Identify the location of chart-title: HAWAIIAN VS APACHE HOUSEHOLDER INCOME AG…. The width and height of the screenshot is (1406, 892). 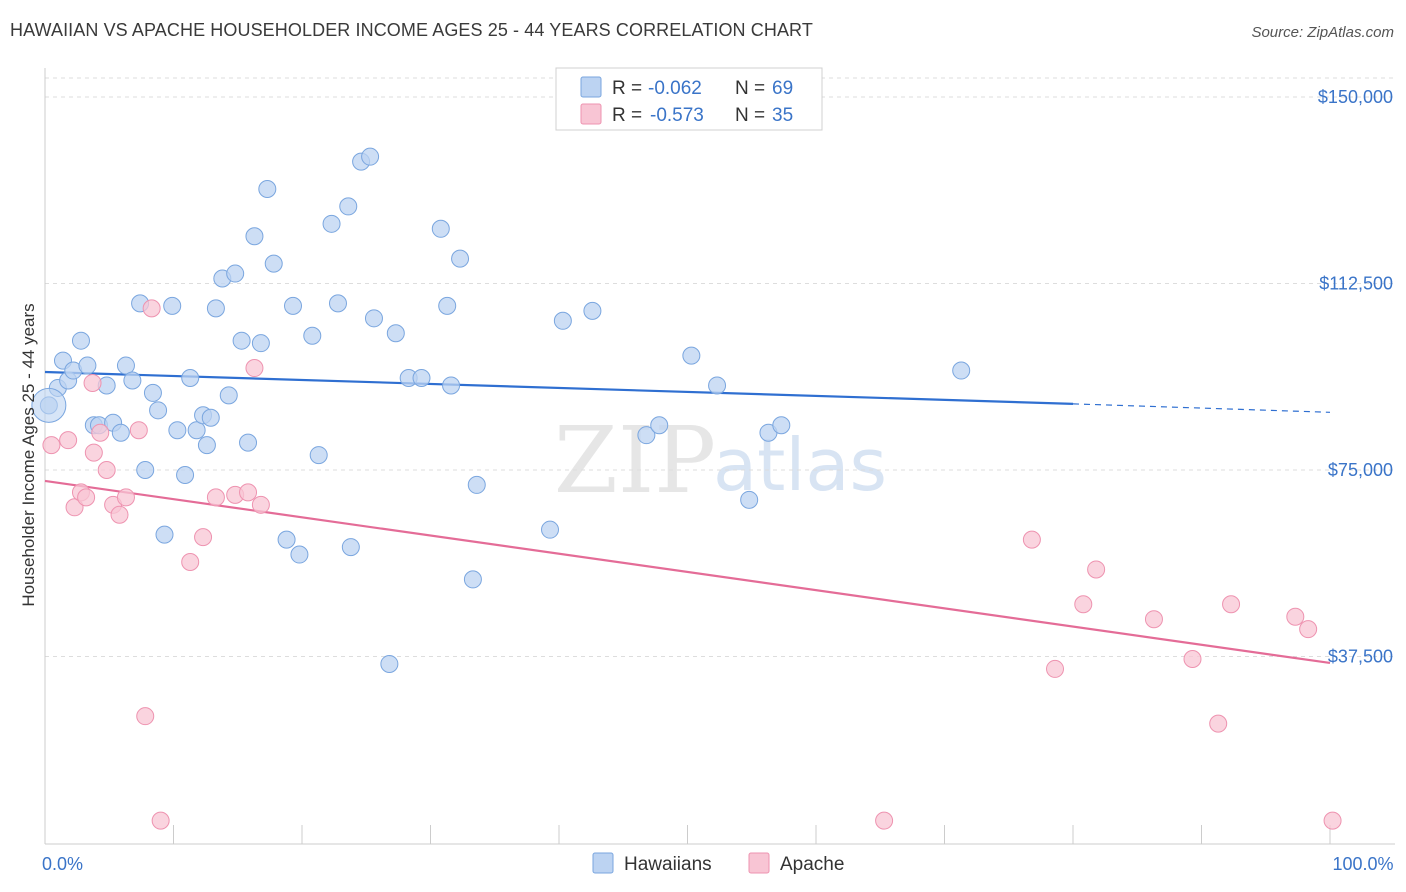
(411, 30).